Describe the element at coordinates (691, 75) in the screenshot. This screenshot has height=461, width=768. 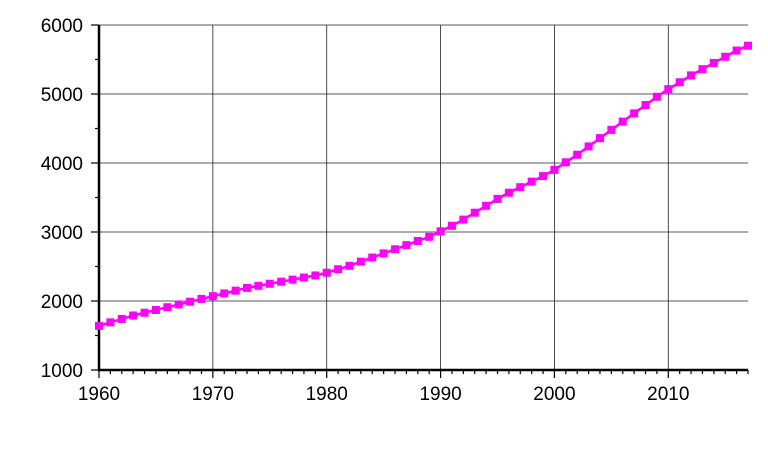
I see `data-point-2012` at that location.